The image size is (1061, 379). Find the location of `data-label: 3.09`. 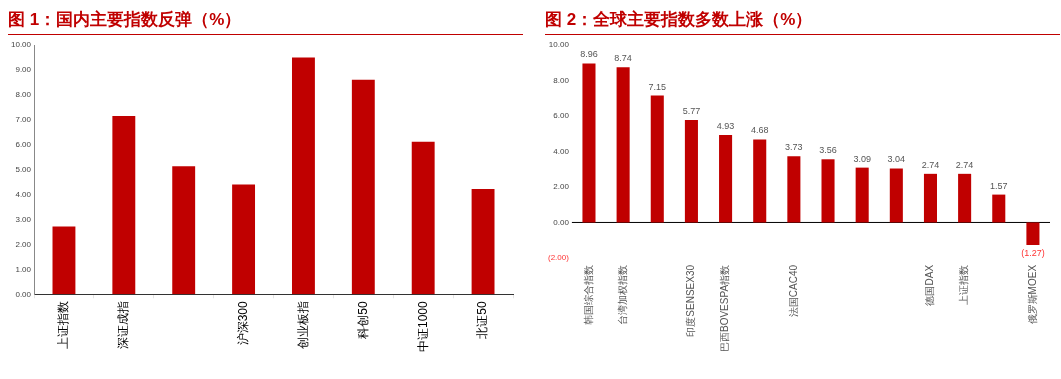

data-label: 3.09 is located at coordinates (862, 158).